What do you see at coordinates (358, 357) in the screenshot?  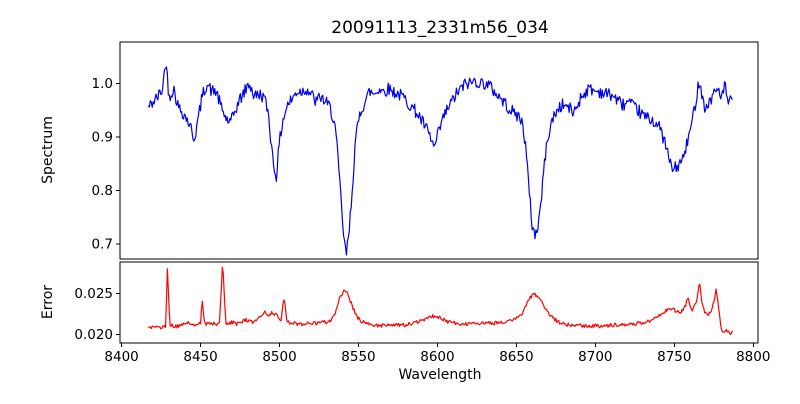 I see `x-tick-label: 8550` at bounding box center [358, 357].